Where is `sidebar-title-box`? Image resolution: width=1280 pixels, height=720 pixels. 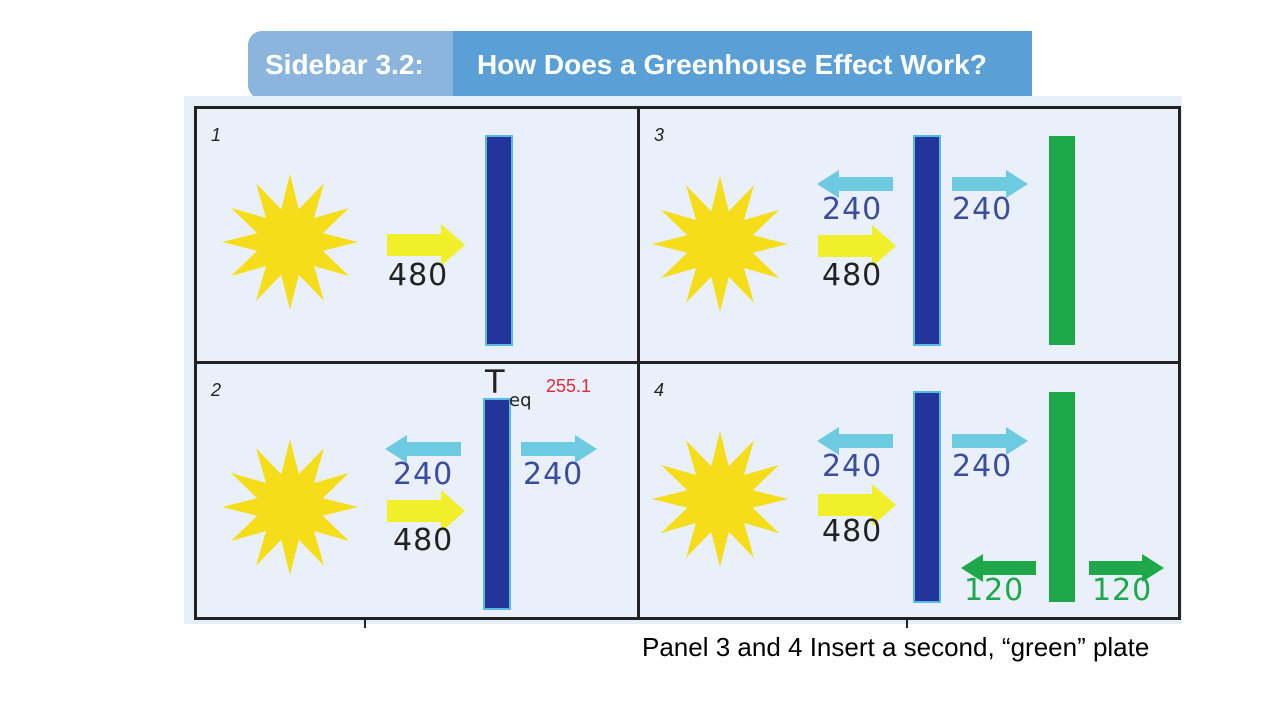 sidebar-title-box is located at coordinates (742, 65).